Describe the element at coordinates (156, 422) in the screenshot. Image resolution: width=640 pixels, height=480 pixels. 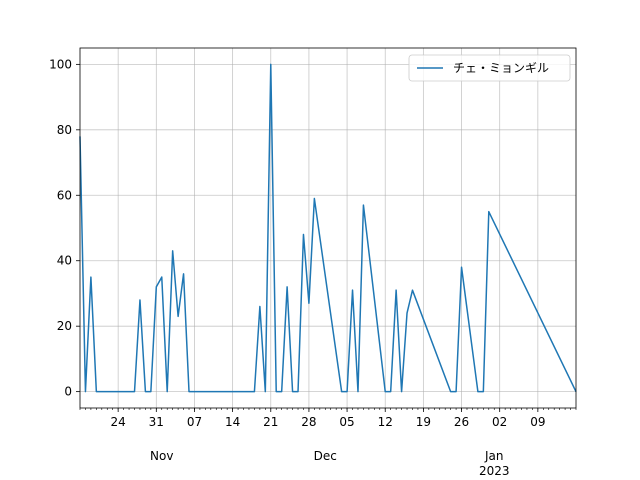
I see `x-tick-label: 31` at that location.